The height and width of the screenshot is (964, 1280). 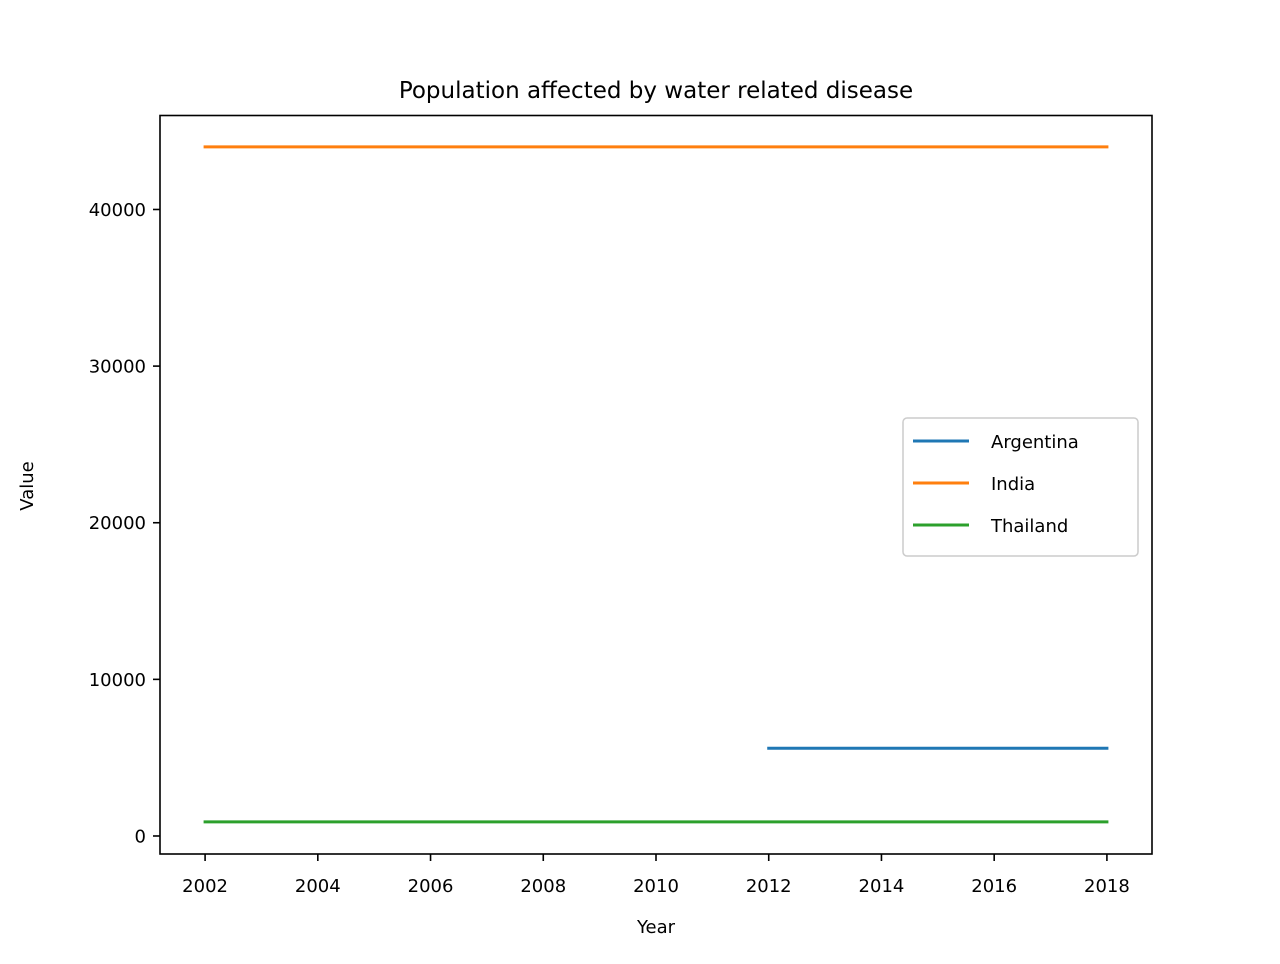 I want to click on legend-box, so click(x=1020, y=487).